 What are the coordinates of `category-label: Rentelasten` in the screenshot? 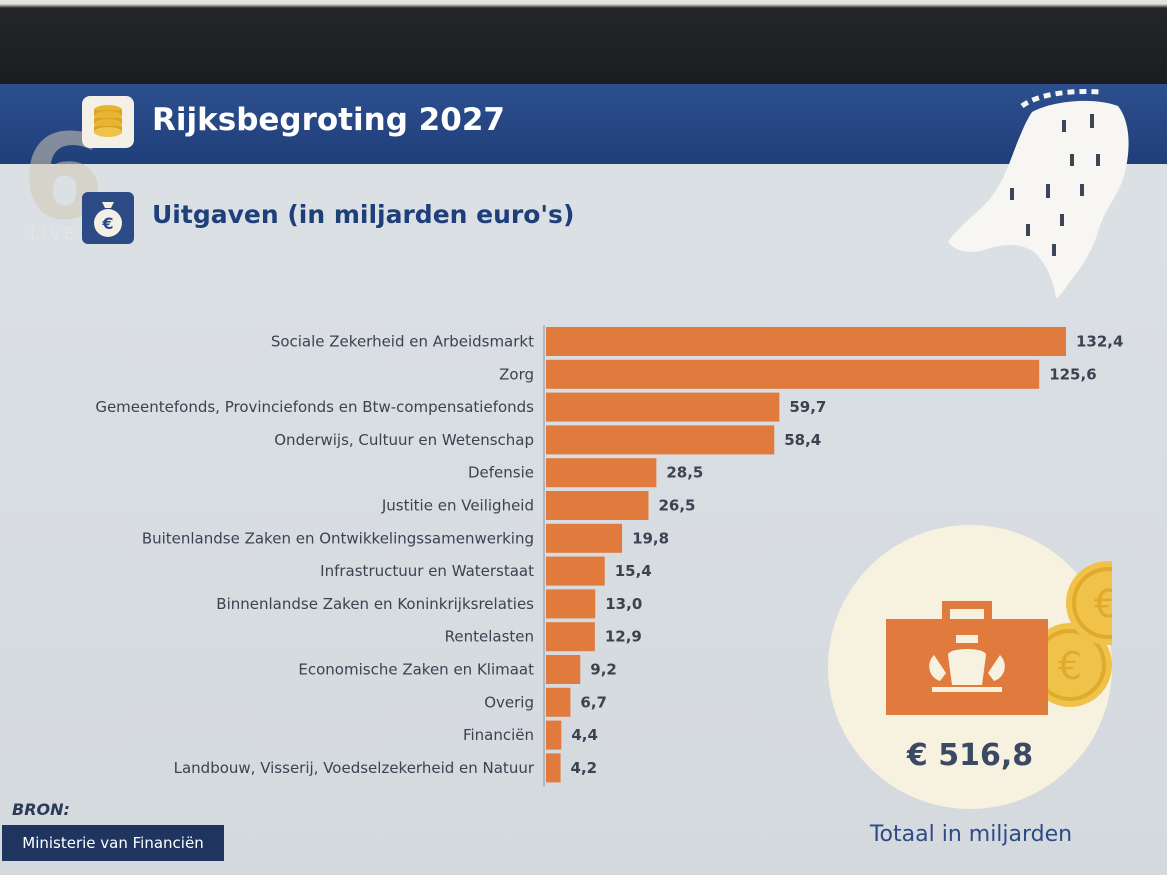 It's located at (489, 637).